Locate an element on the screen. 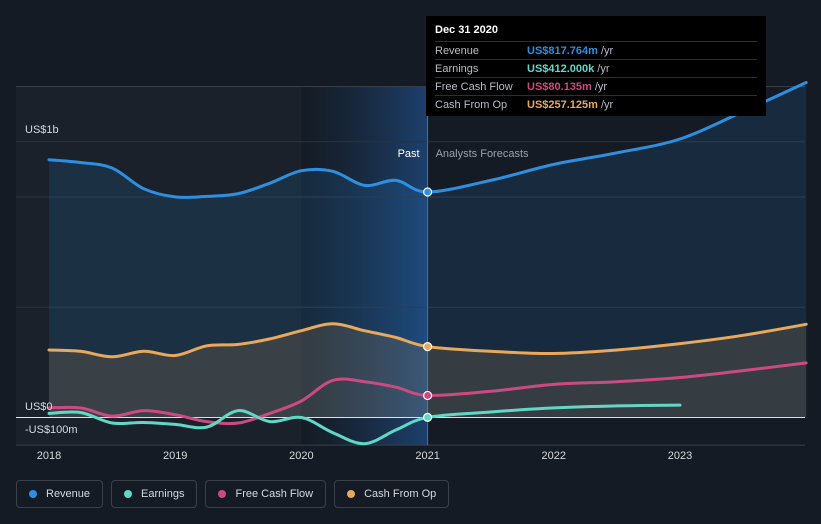  tooltip-label: Revenue is located at coordinates (457, 50).